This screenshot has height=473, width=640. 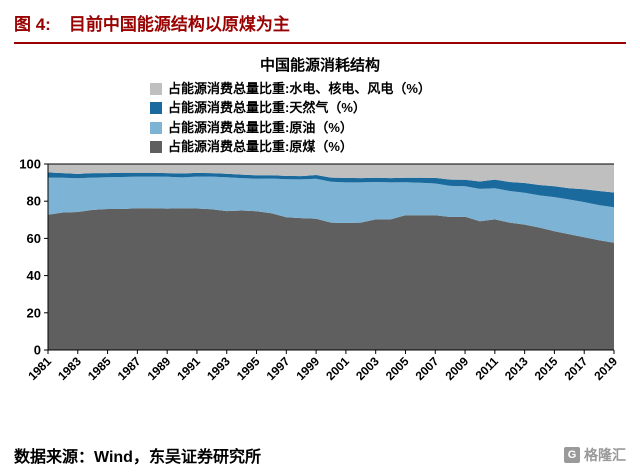 I want to click on figure-title: 图 4: 目前中国能源结构以原煤为主, so click(x=320, y=22).